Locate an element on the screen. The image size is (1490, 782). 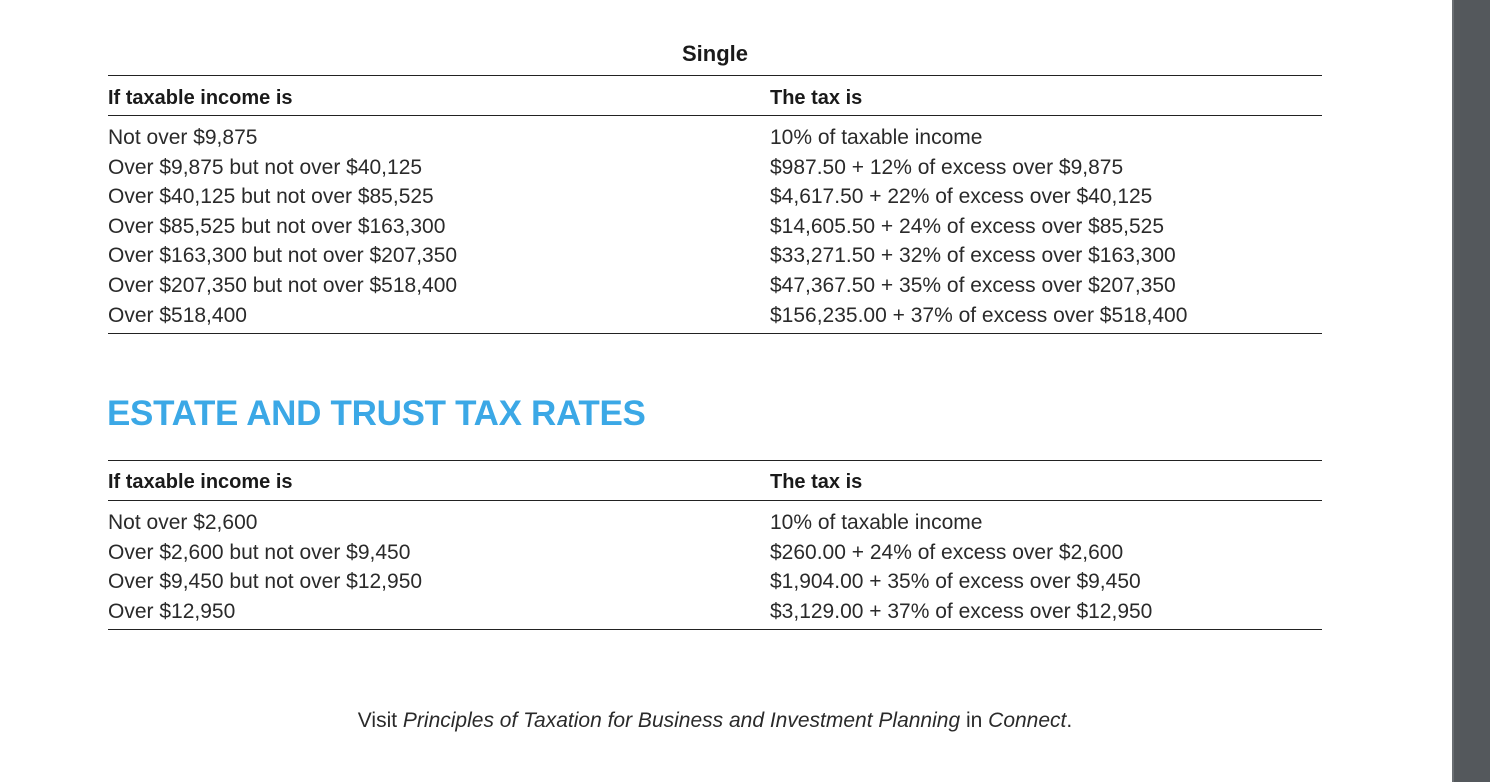
income-cell: Over $9,875 but not over $40,125 is located at coordinates (265, 167).